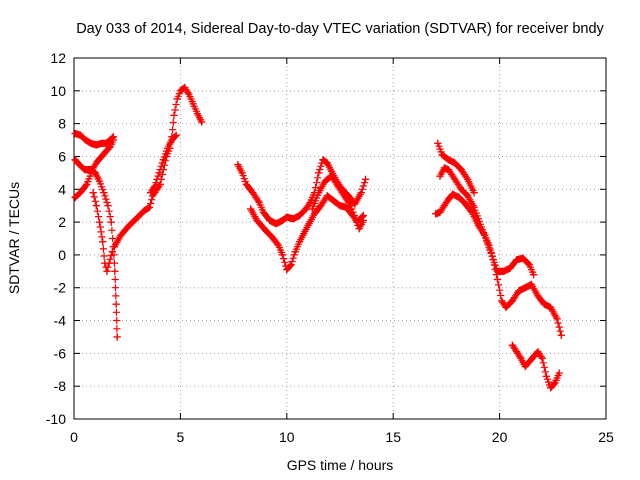 The image size is (640, 480). I want to click on y-tick-label: 2, so click(62, 222).